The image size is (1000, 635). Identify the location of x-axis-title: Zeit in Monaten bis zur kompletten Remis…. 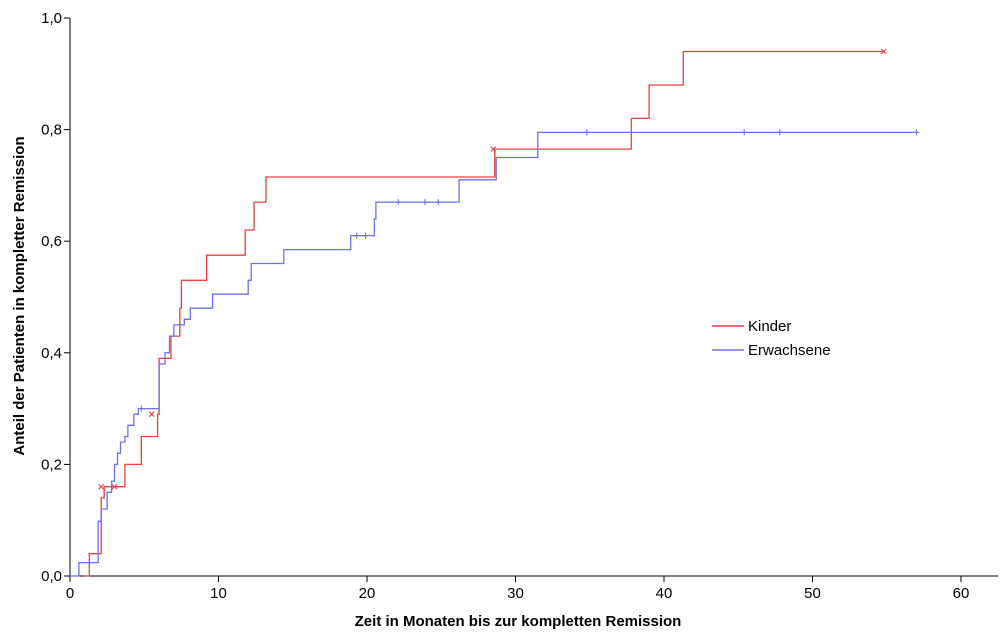
(518, 621).